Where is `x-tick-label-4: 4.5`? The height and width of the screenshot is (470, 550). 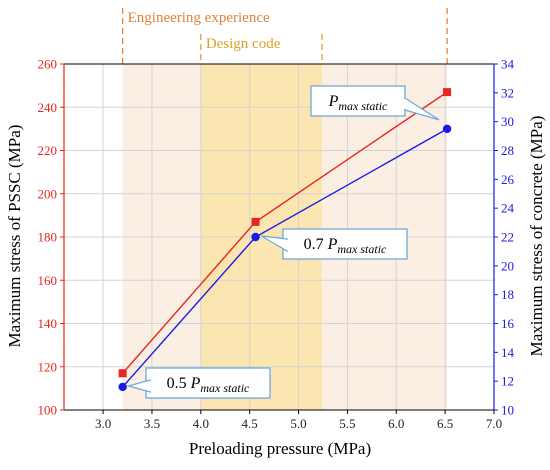
x-tick-label-4: 4.5 is located at coordinates (250, 423).